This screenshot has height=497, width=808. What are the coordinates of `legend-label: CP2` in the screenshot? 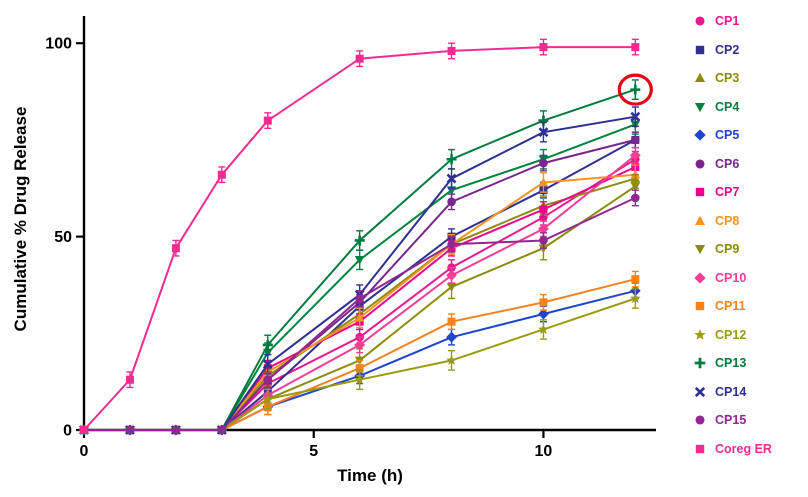 It's located at (727, 49).